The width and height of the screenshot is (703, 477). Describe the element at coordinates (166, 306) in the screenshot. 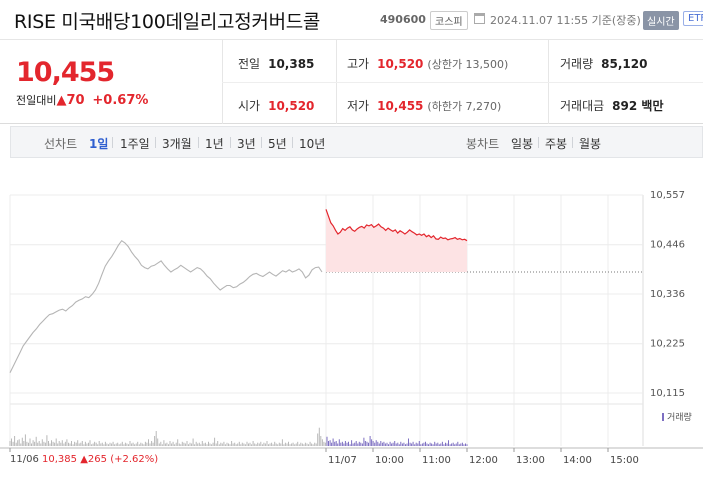

I see `prev-day-price-line` at that location.